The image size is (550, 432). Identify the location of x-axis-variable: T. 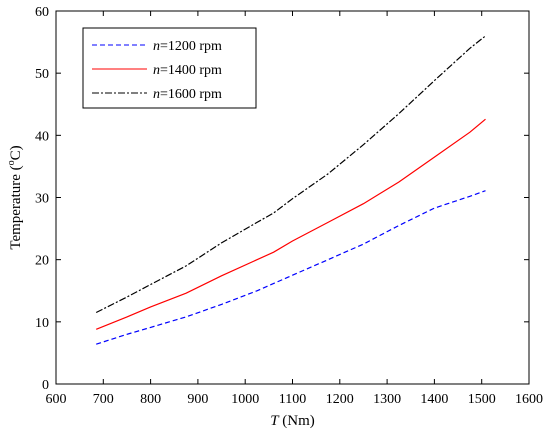
(275, 421).